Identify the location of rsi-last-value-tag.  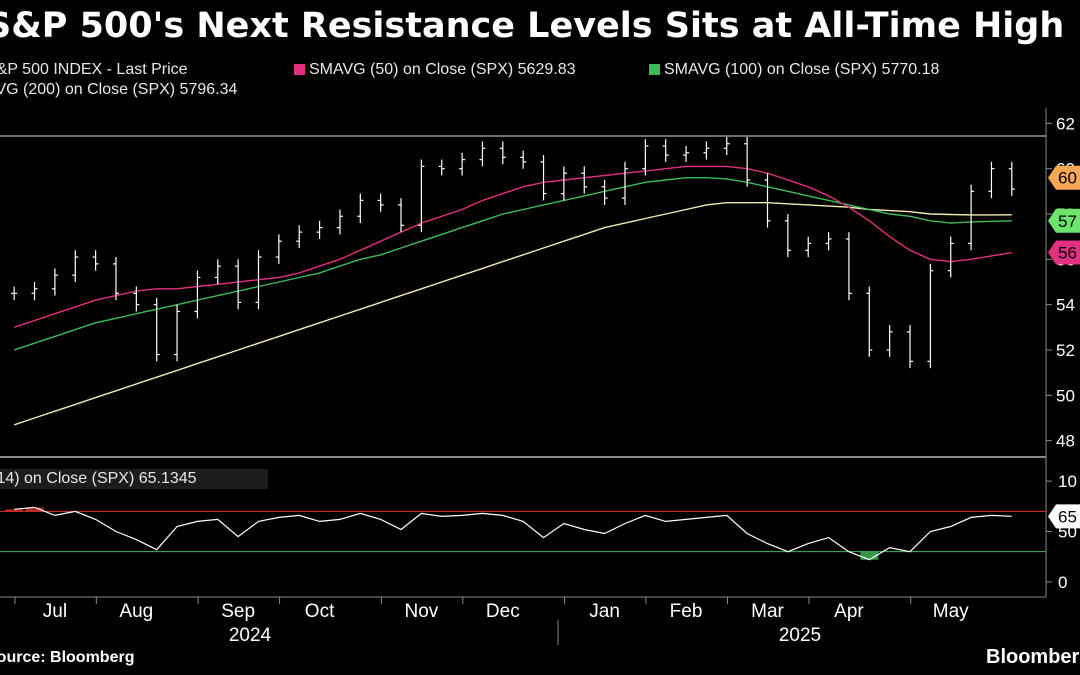
(1064, 516).